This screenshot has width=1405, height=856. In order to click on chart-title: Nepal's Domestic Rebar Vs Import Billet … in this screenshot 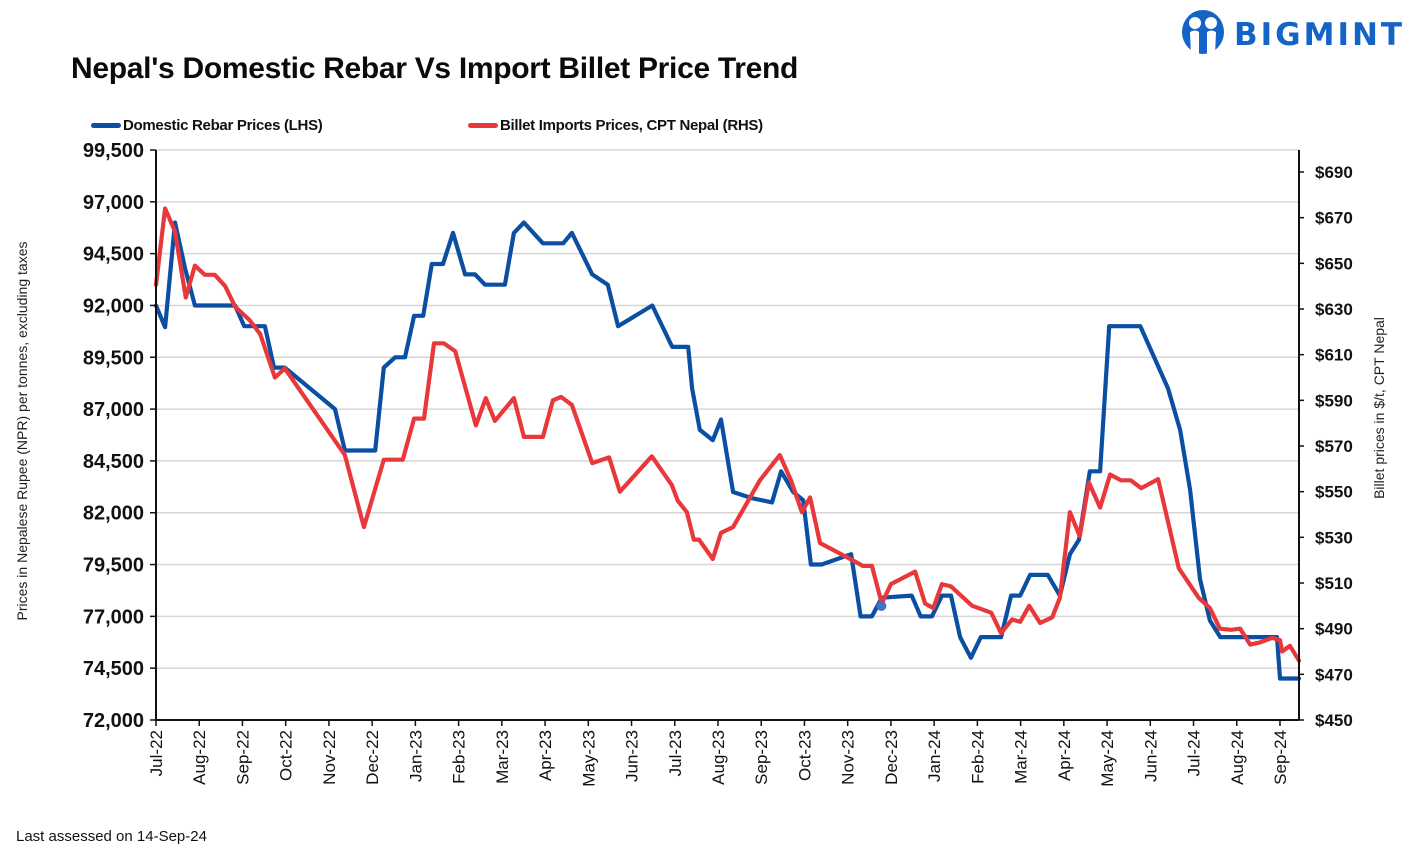, I will do `click(435, 68)`.